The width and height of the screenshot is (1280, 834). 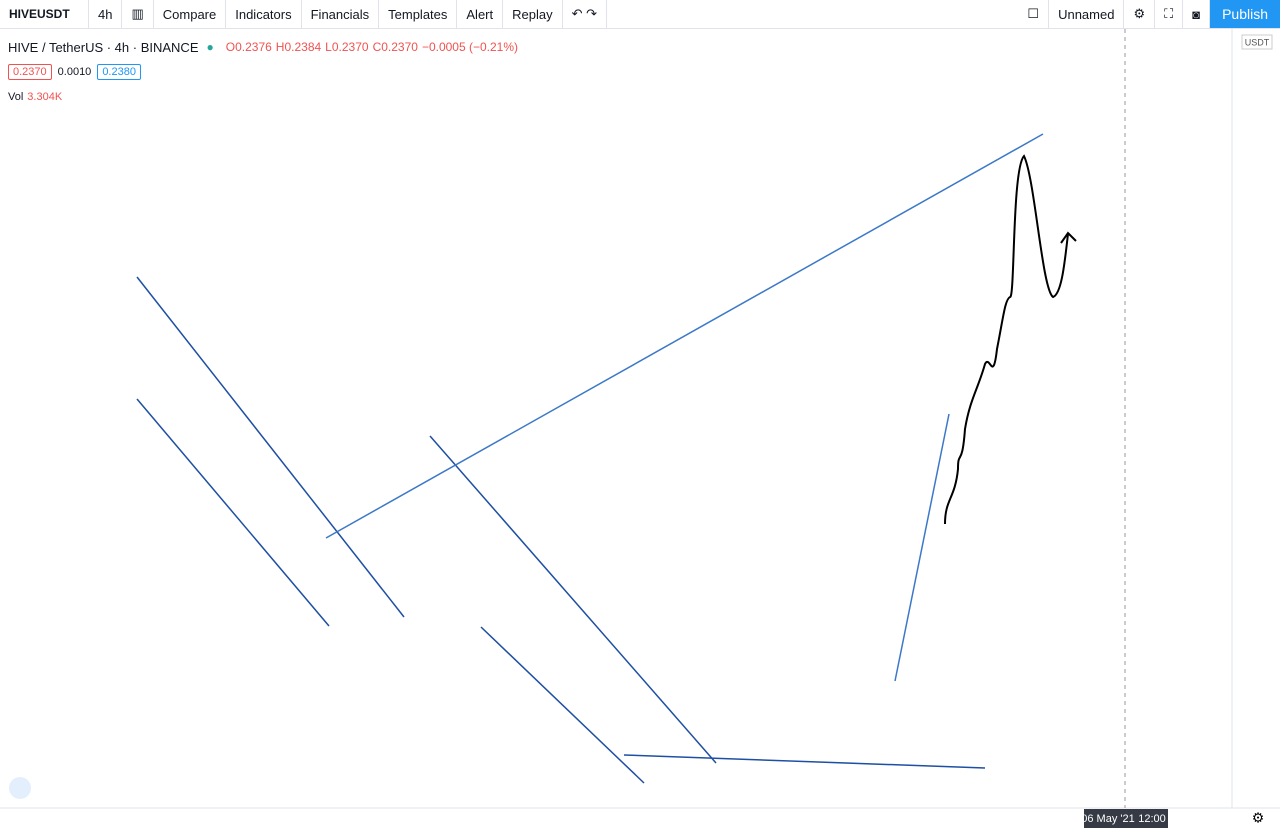 I want to click on ohlc: H0.2384, so click(x=298, y=47).